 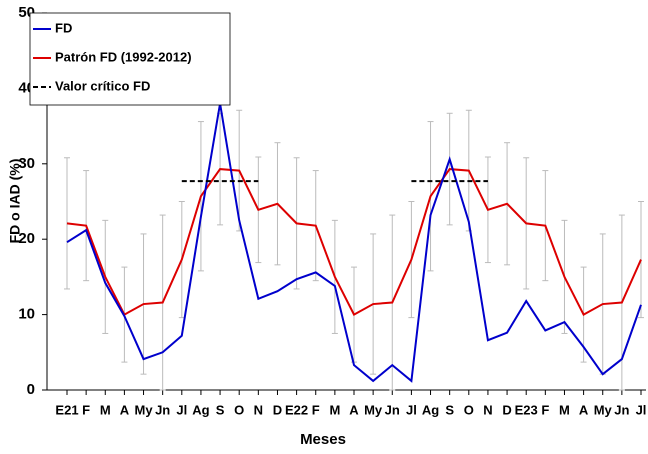 I want to click on legend-label: Valor crítico FD, so click(x=102, y=85).